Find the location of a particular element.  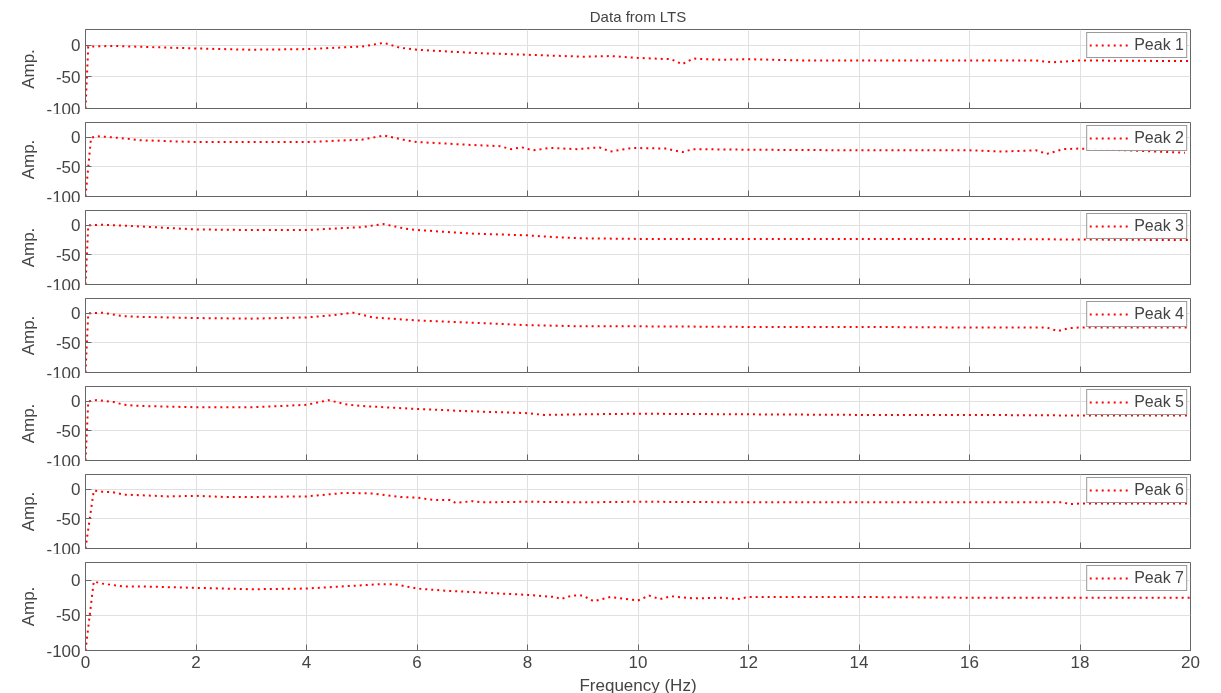

x-tick-label: 4 is located at coordinates (306, 662).